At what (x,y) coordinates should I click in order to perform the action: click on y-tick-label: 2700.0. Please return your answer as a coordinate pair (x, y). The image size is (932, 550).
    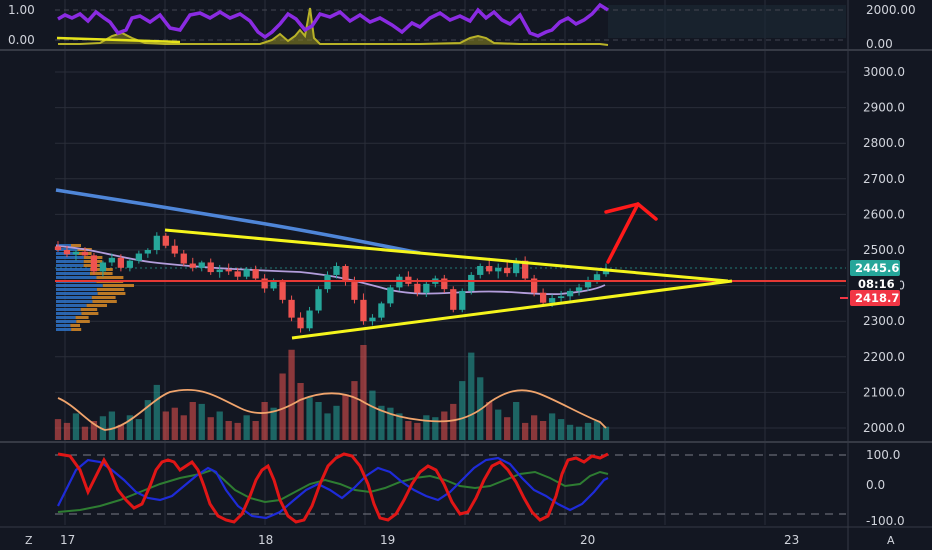
    Looking at the image, I should click on (884, 179).